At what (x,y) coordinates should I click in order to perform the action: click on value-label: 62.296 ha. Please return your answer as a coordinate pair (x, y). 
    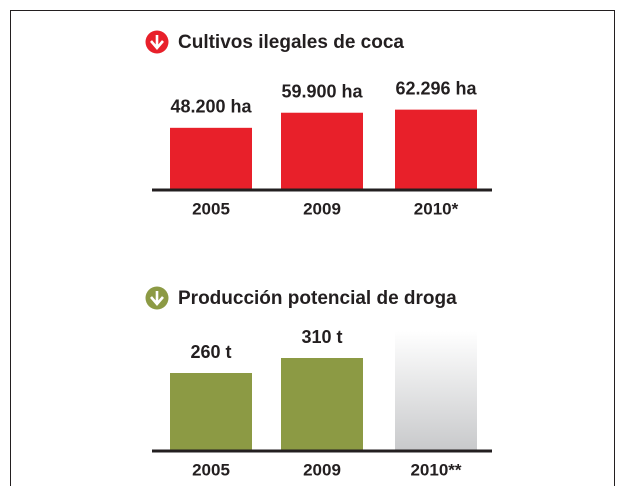
    Looking at the image, I should click on (436, 88).